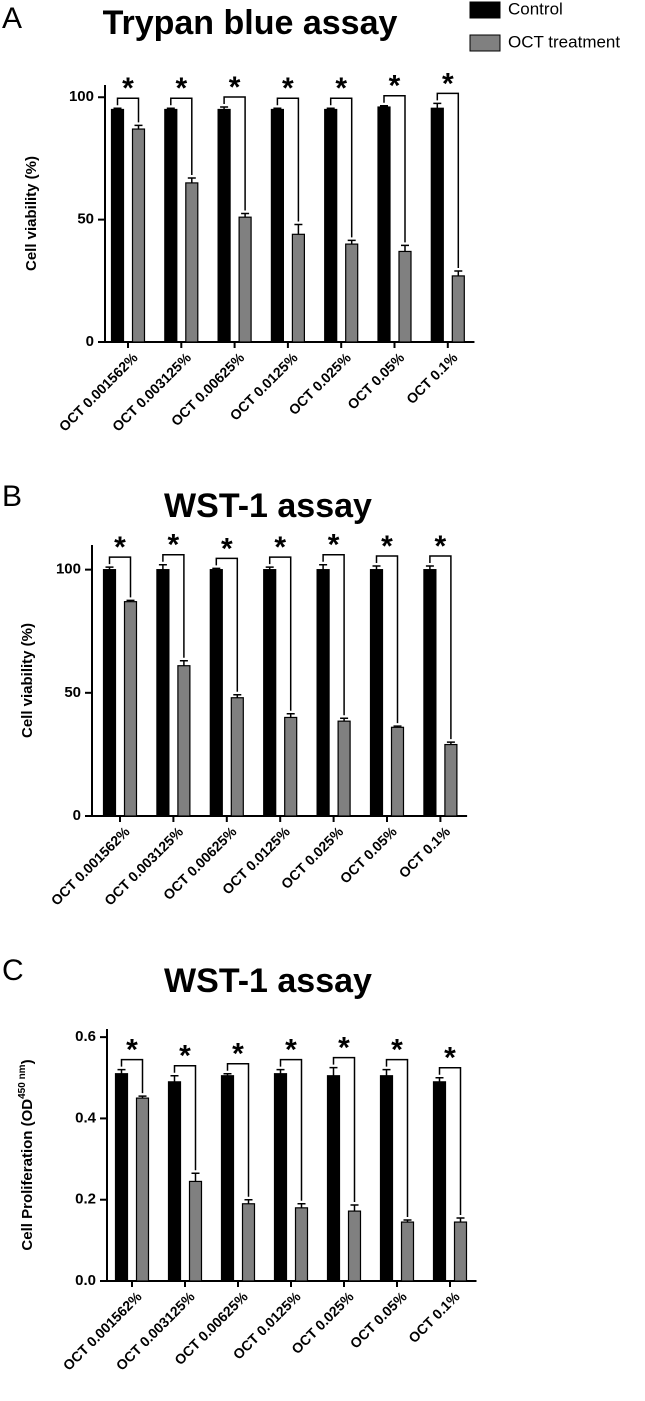 This screenshot has height=1401, width=645. Describe the element at coordinates (68, 569) in the screenshot. I see `y-tick-label: 100` at that location.